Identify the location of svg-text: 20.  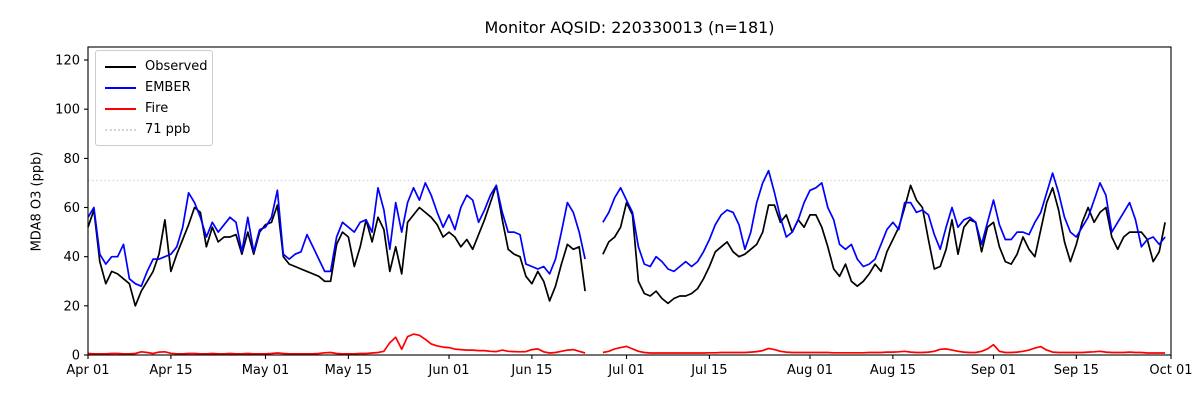
(71, 306).